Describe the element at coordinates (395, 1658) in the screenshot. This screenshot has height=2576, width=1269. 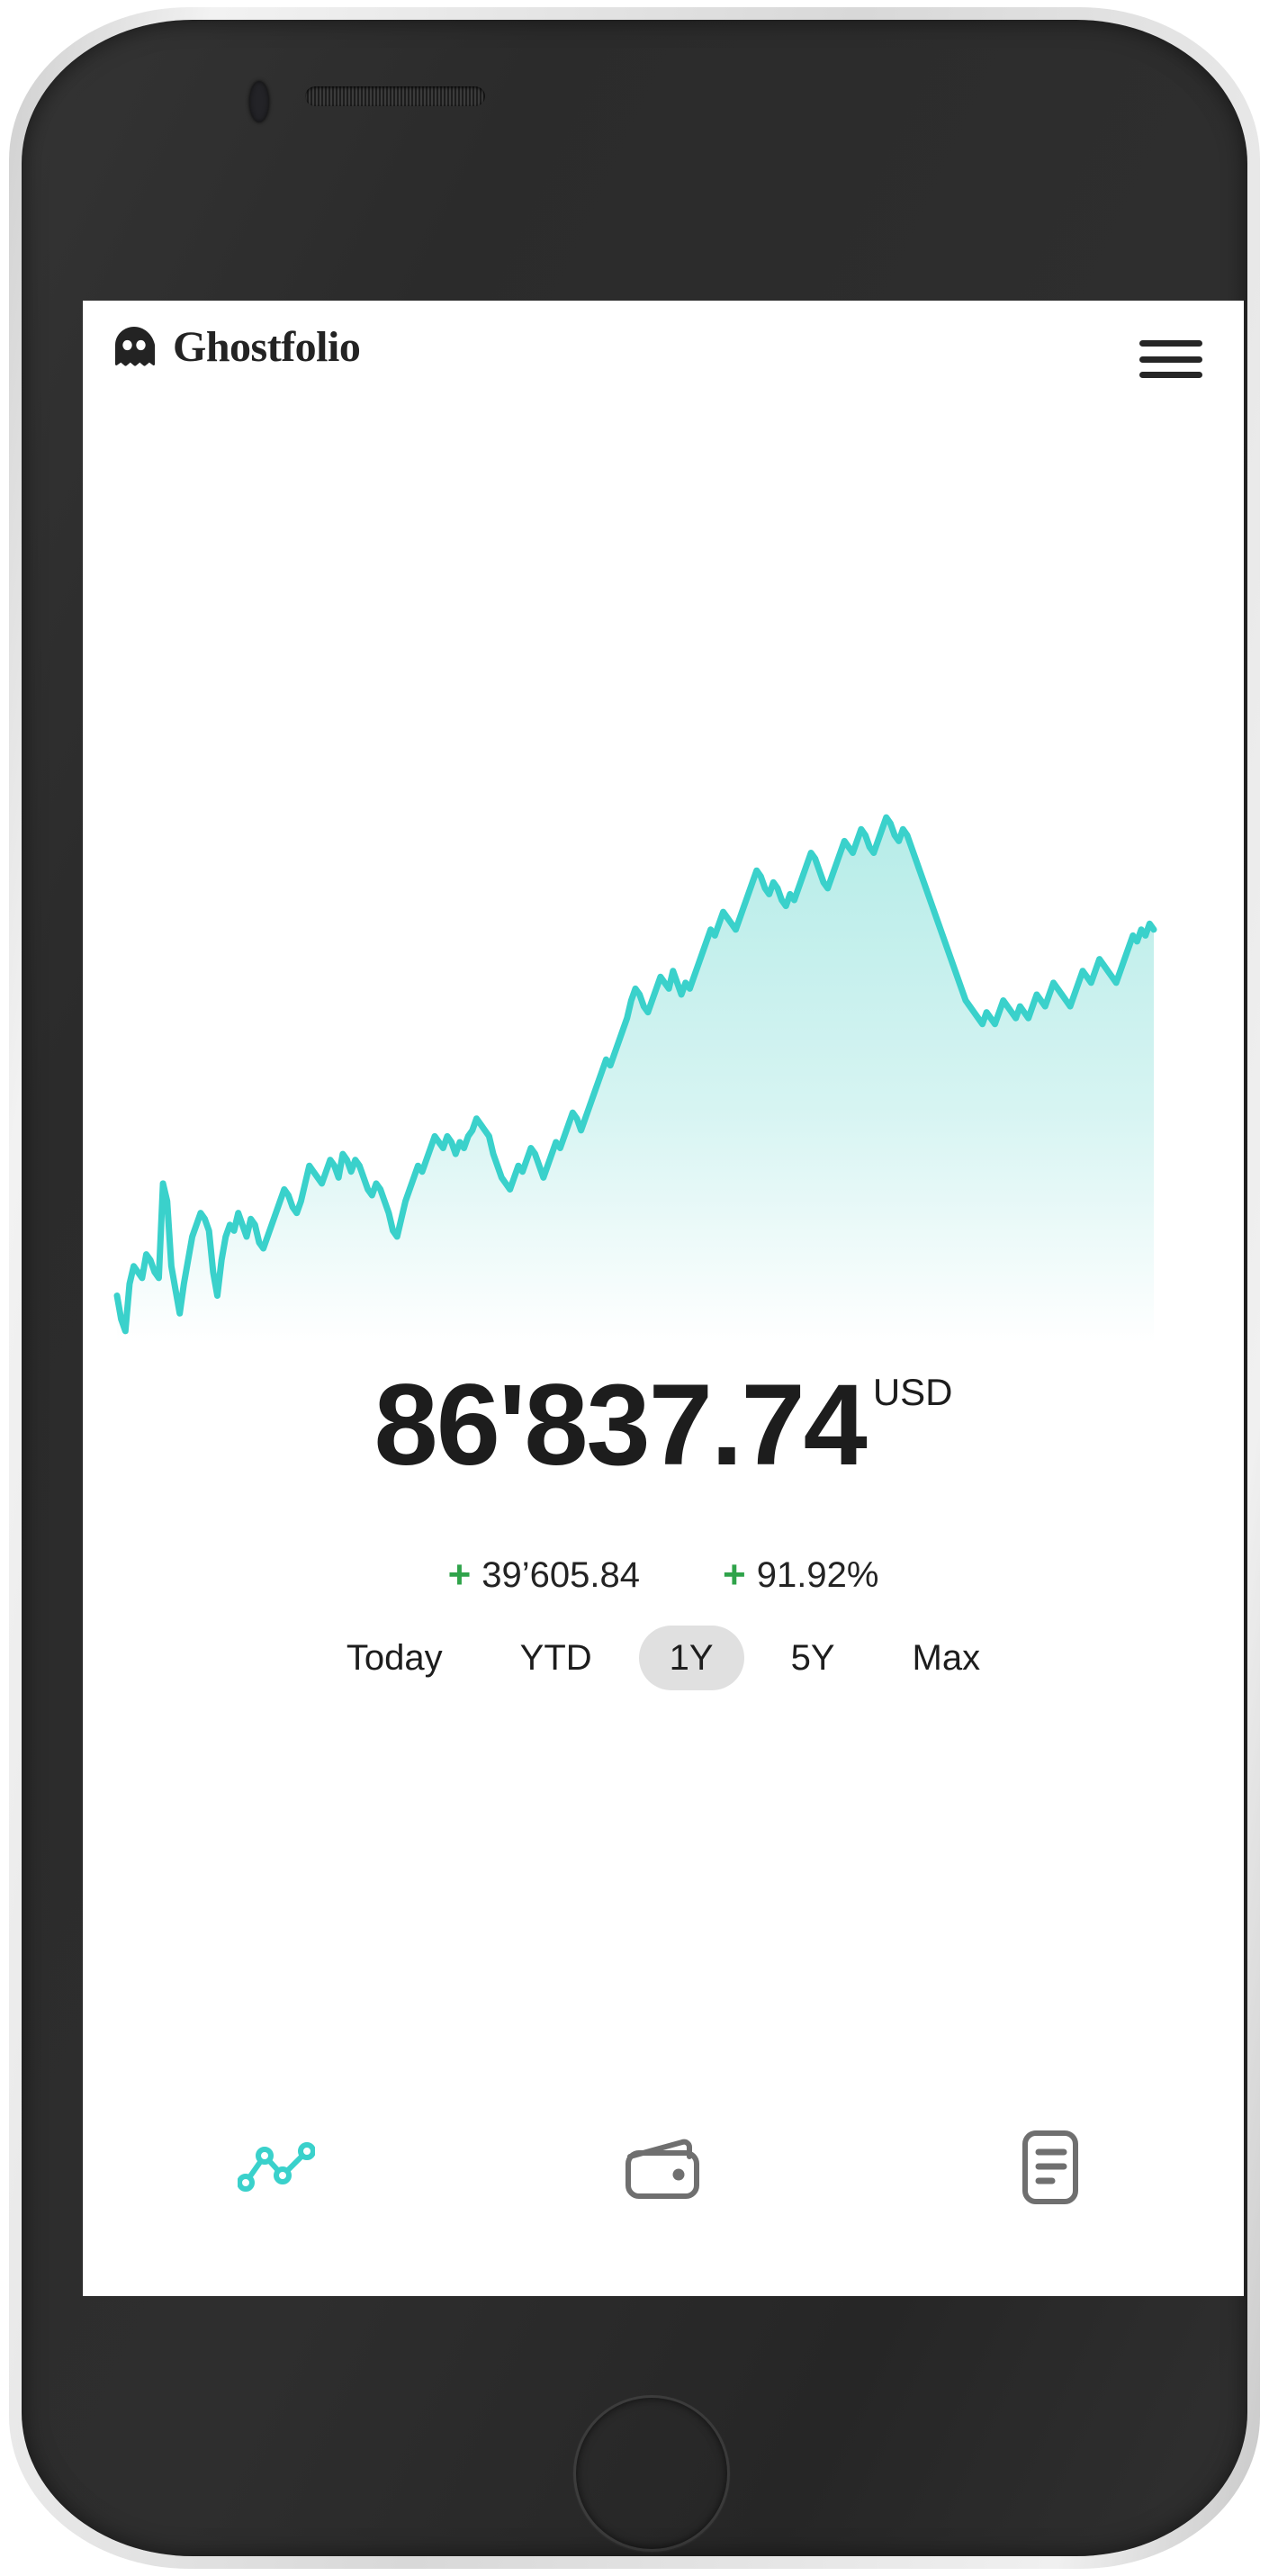
I see `range-tab-today: Today` at that location.